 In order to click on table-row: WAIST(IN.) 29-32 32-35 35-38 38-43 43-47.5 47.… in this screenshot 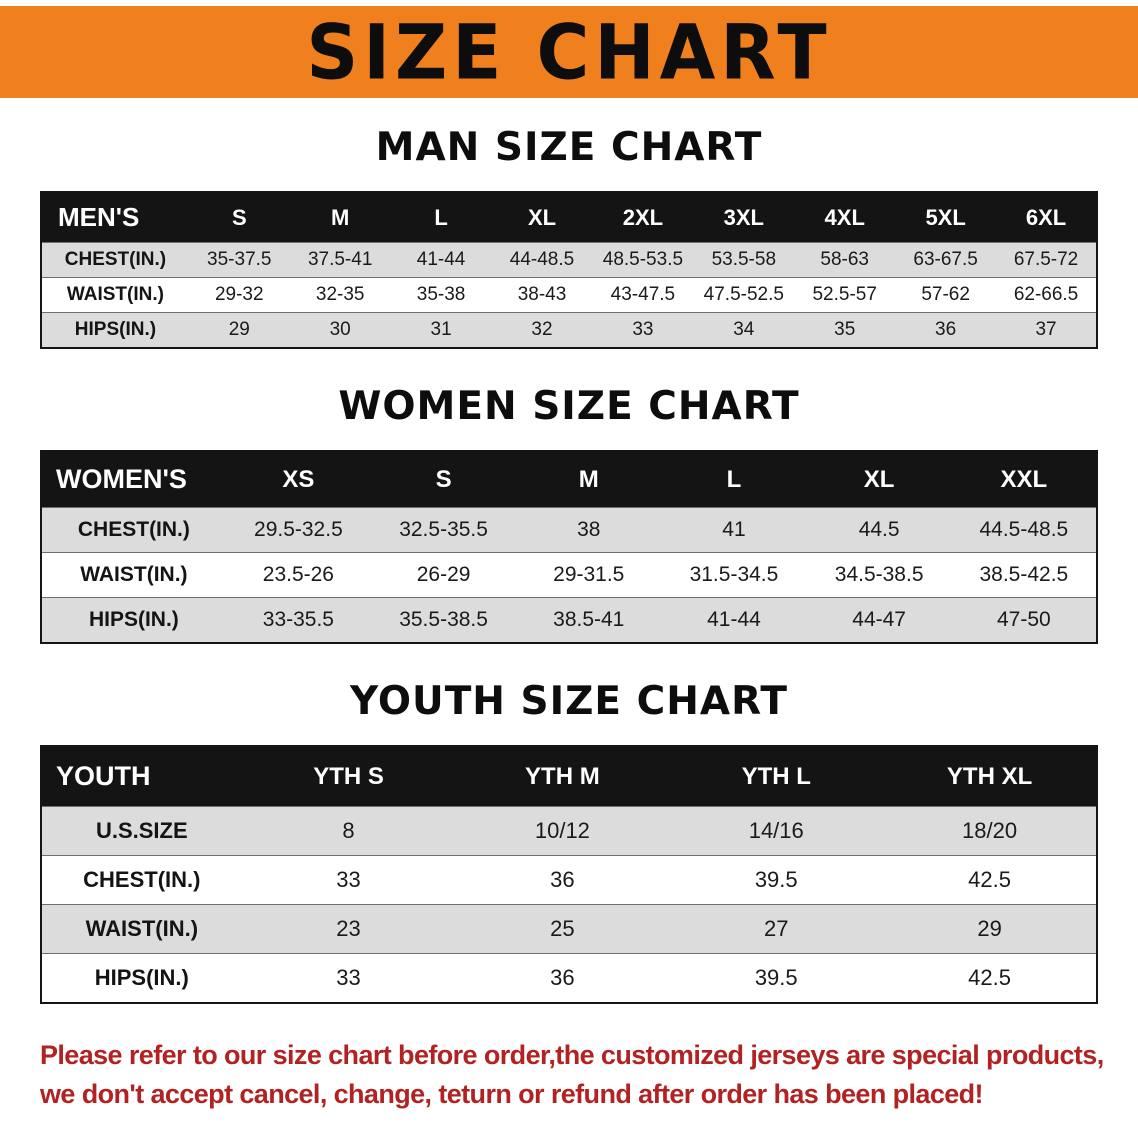, I will do `click(569, 295)`.